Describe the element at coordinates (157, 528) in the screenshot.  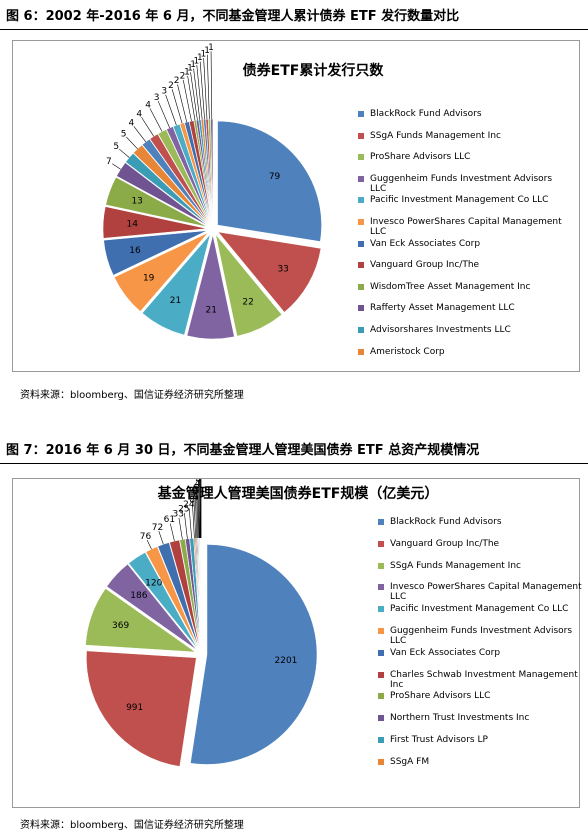
I see `data-label: 72` at that location.